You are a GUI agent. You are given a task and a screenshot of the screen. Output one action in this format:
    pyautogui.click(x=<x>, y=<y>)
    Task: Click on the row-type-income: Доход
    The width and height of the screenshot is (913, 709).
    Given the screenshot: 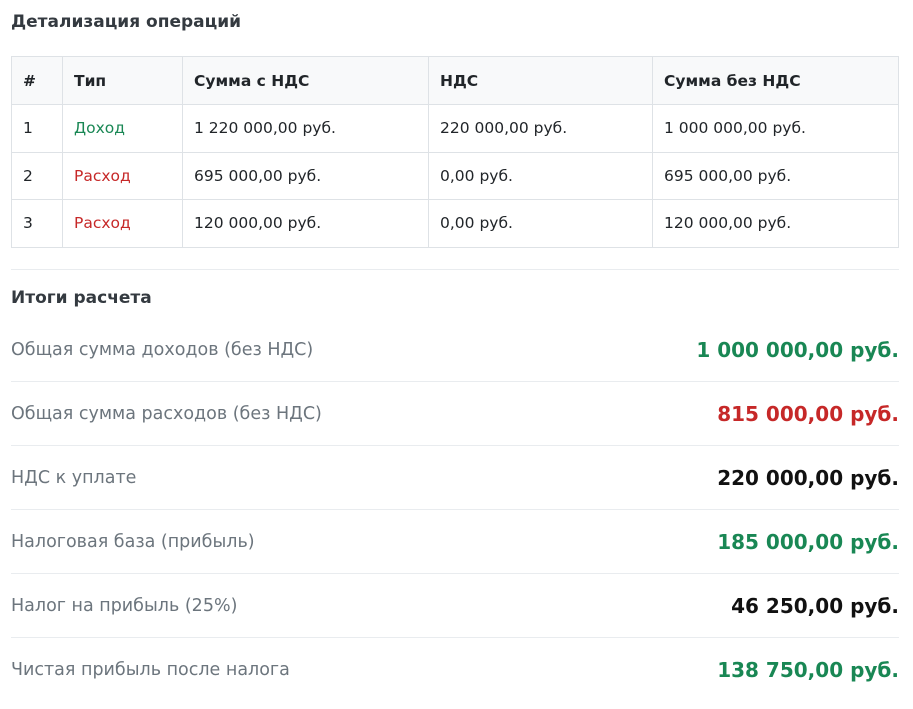 What is the action you would take?
    pyautogui.click(x=122, y=128)
    